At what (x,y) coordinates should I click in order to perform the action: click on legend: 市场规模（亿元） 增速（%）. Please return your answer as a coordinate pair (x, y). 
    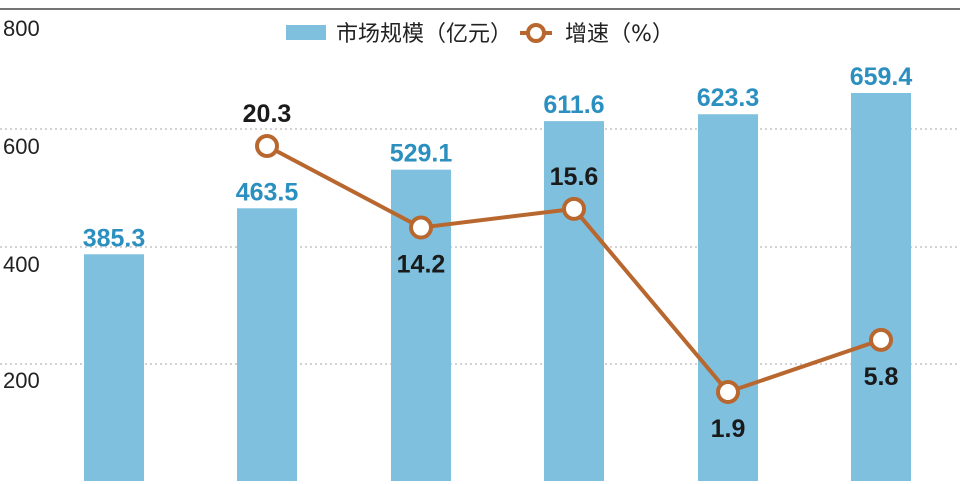
    Looking at the image, I should click on (480, 34).